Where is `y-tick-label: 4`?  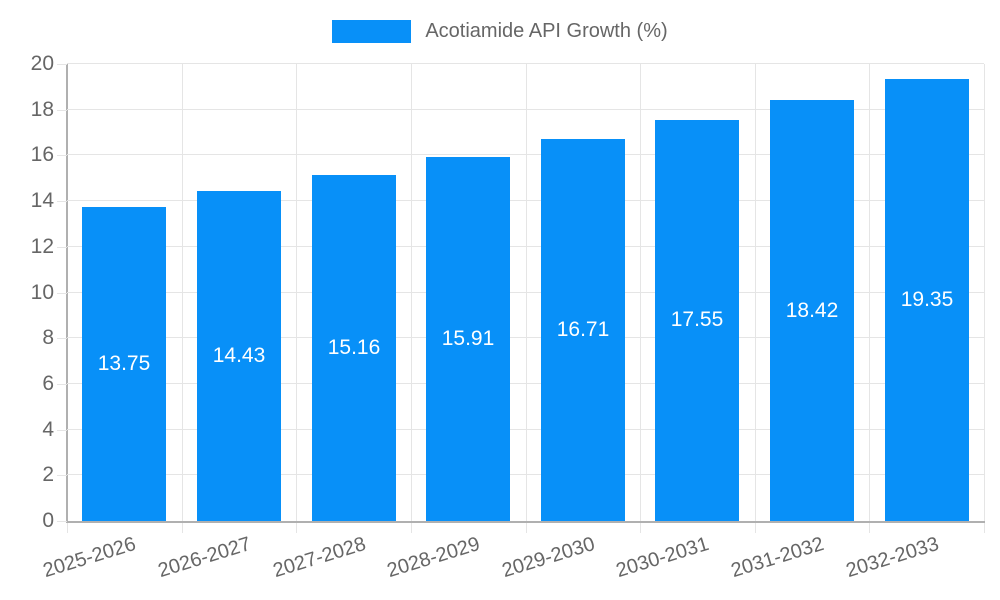
y-tick-label: 4 is located at coordinates (48, 429).